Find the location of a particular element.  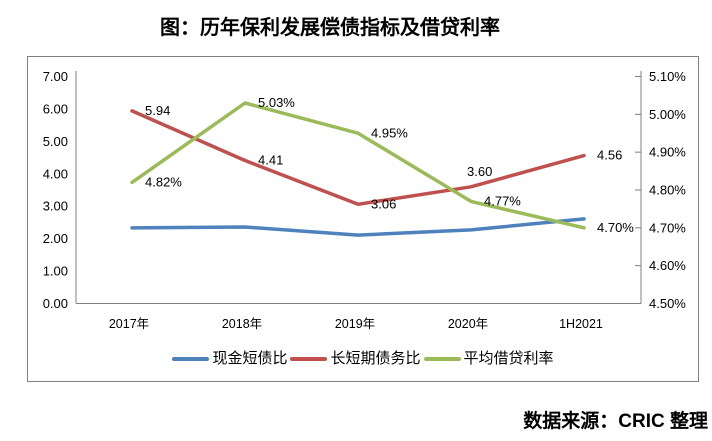

left-axis-tick-label: 2.00 is located at coordinates (55, 238).